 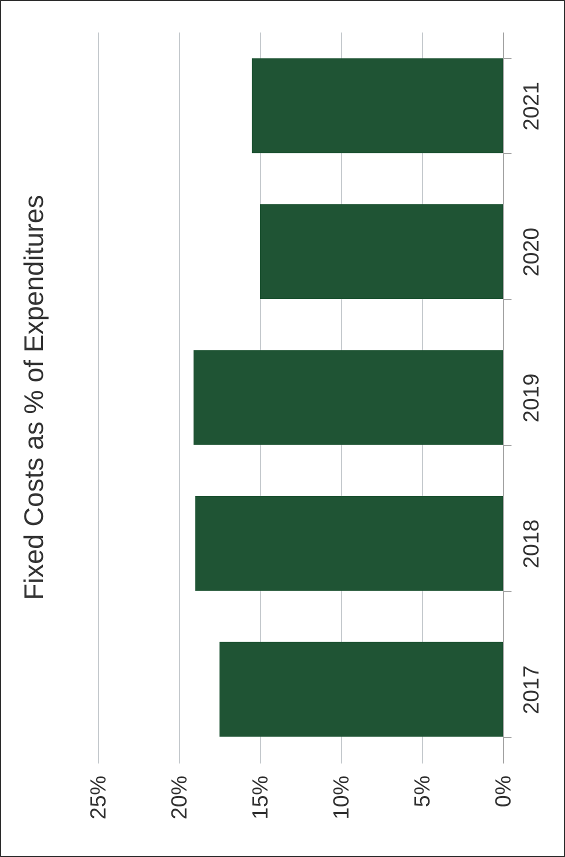 What do you see at coordinates (531, 106) in the screenshot?
I see `y-tick-label: 2021` at bounding box center [531, 106].